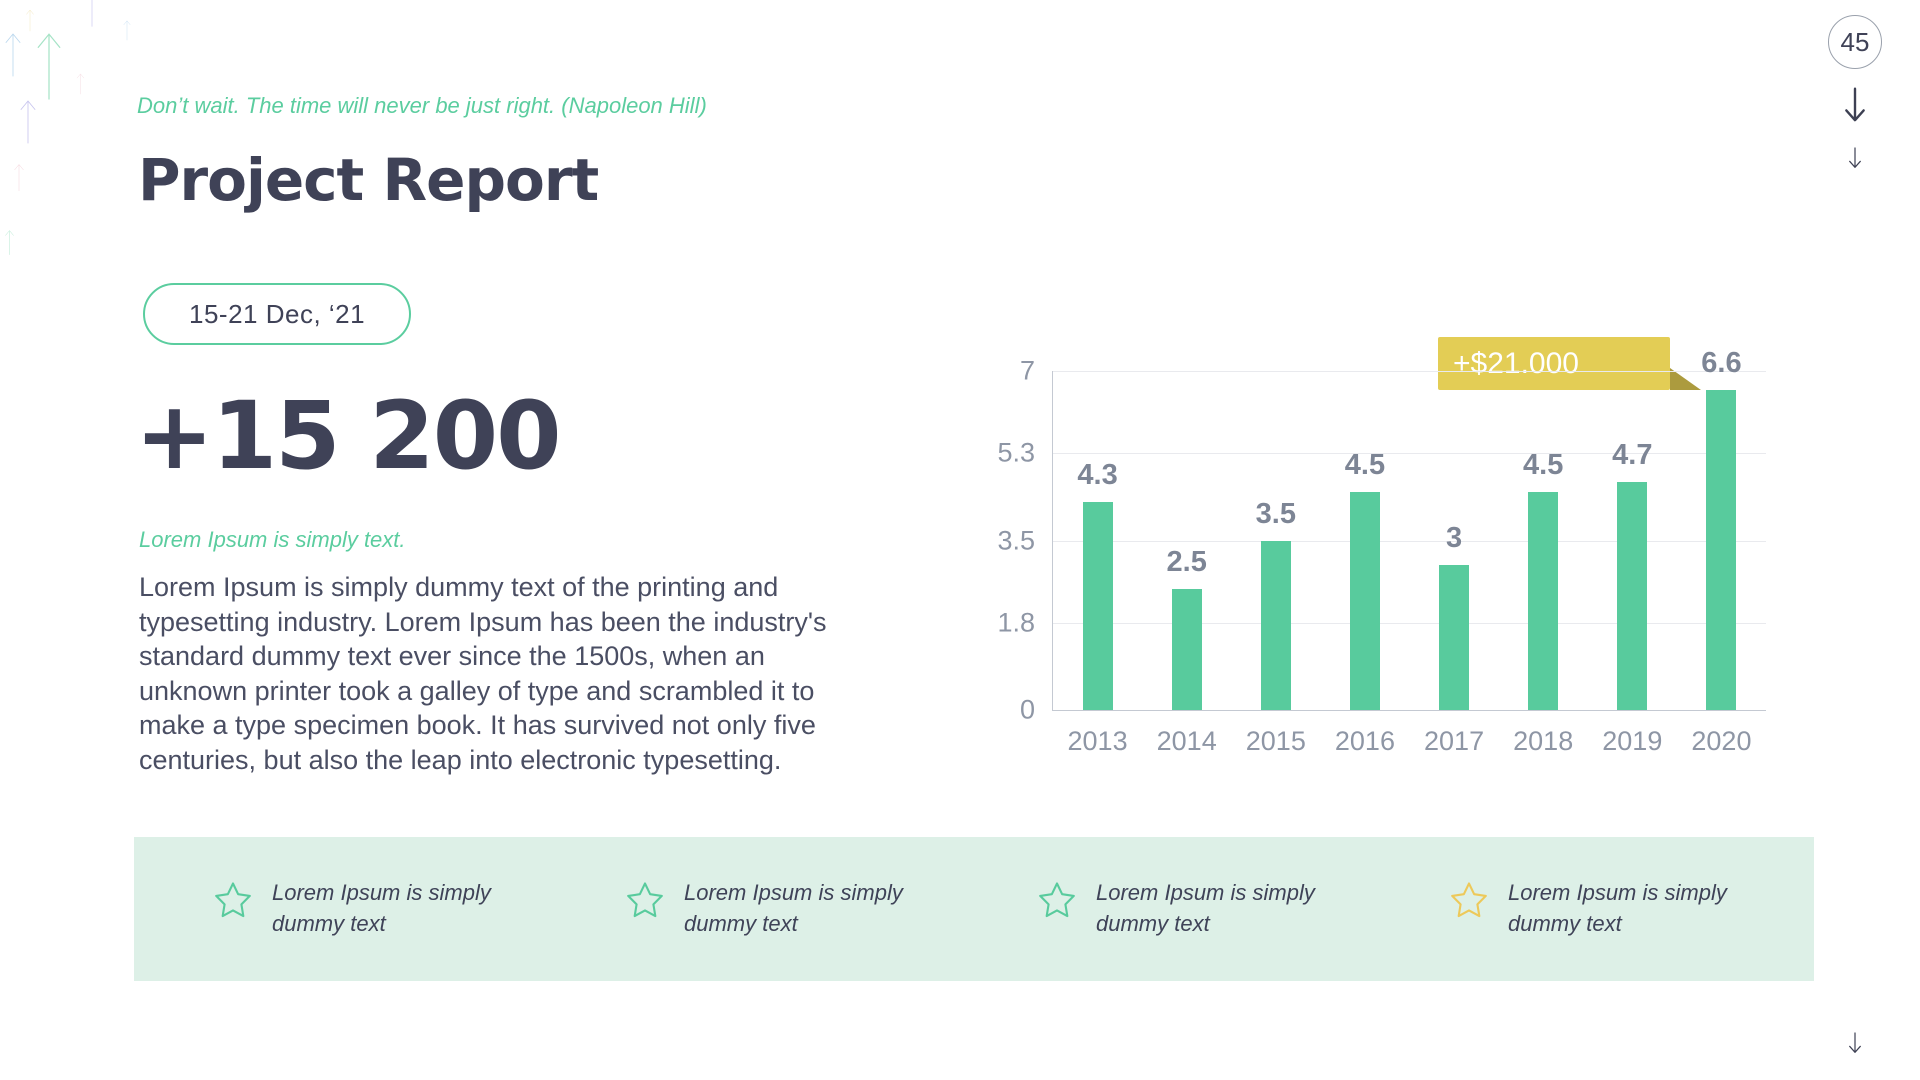  Describe the element at coordinates (1016, 452) in the screenshot. I see `y-axis-tick: 5.3` at that location.